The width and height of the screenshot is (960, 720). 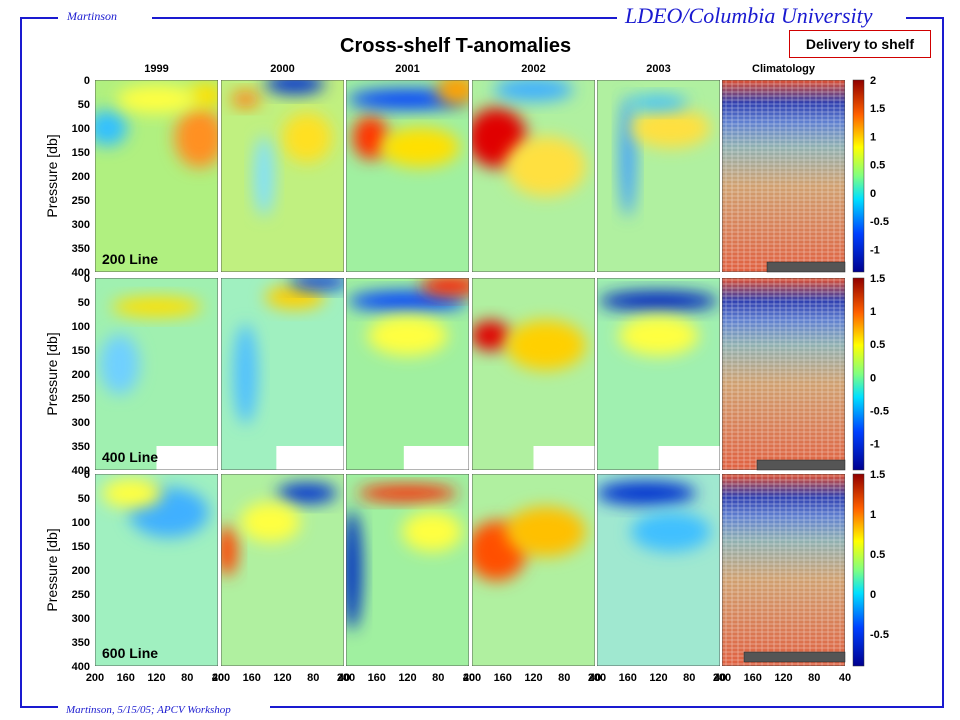 What do you see at coordinates (130, 457) in the screenshot?
I see `row-label: 400 Line` at bounding box center [130, 457].